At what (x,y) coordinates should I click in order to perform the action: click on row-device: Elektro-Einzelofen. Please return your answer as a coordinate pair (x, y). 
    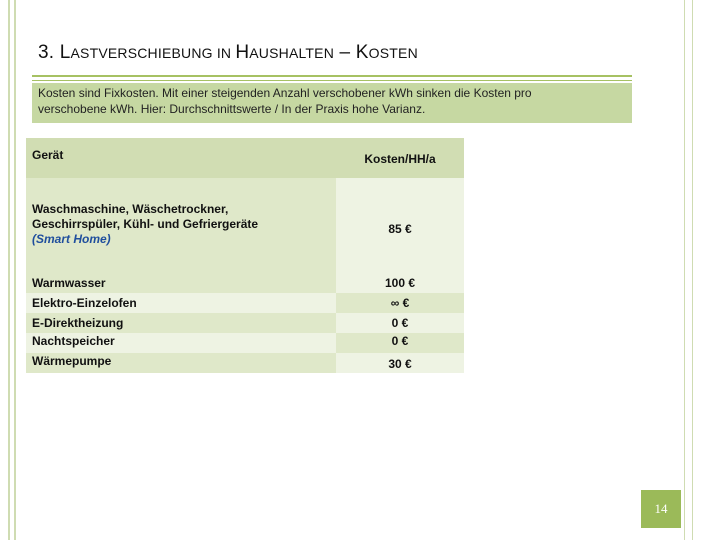
    Looking at the image, I should click on (84, 303).